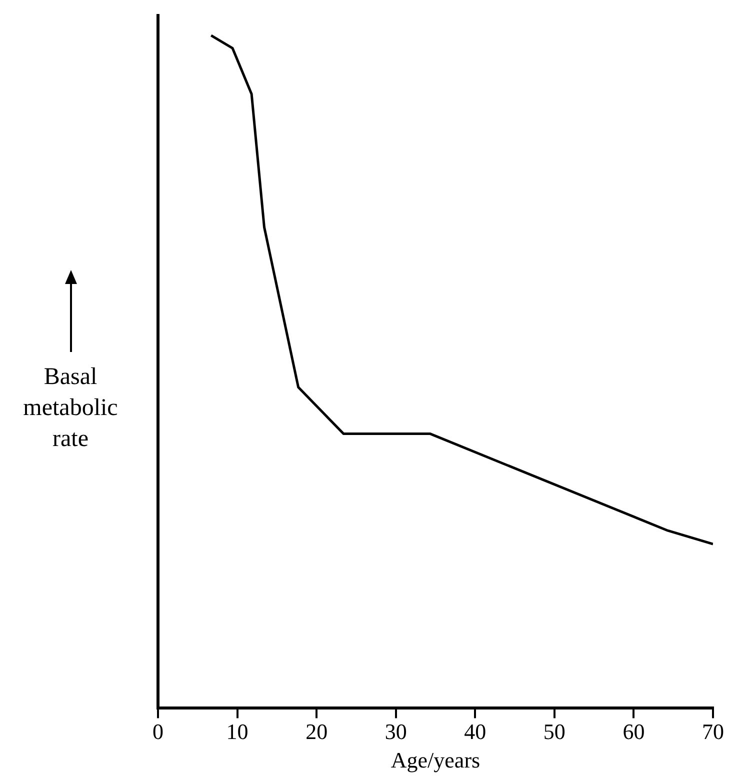 Image resolution: width=735 pixels, height=783 pixels. What do you see at coordinates (70, 408) in the screenshot?
I see `y-axis-title: Basal metabolic rate` at bounding box center [70, 408].